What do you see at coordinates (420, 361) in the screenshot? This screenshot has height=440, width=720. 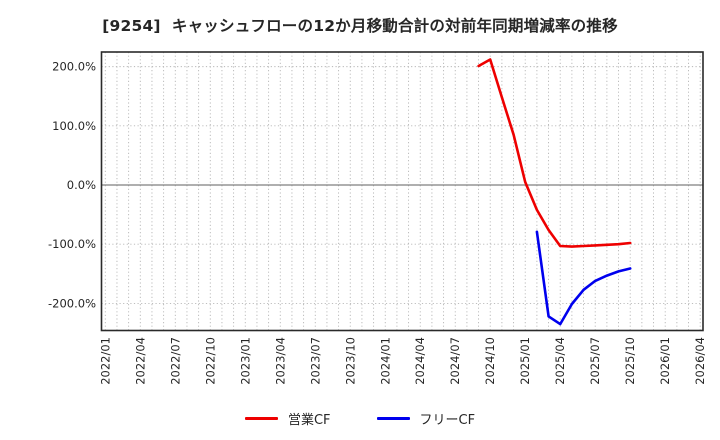 I see `x-tick-label: 2024/04` at bounding box center [420, 361].